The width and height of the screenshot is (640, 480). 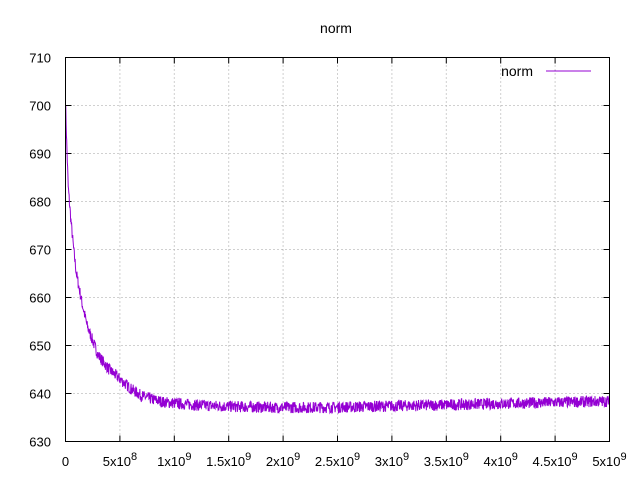 What do you see at coordinates (283, 460) in the screenshot?
I see `x-tick-label: 2x10⁹` at bounding box center [283, 460].